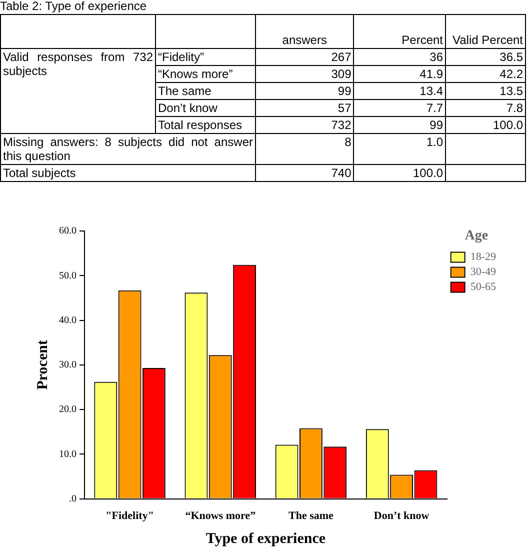 This screenshot has width=531, height=560. Describe the element at coordinates (67, 454) in the screenshot. I see `y-tick-label: 10.0` at that location.